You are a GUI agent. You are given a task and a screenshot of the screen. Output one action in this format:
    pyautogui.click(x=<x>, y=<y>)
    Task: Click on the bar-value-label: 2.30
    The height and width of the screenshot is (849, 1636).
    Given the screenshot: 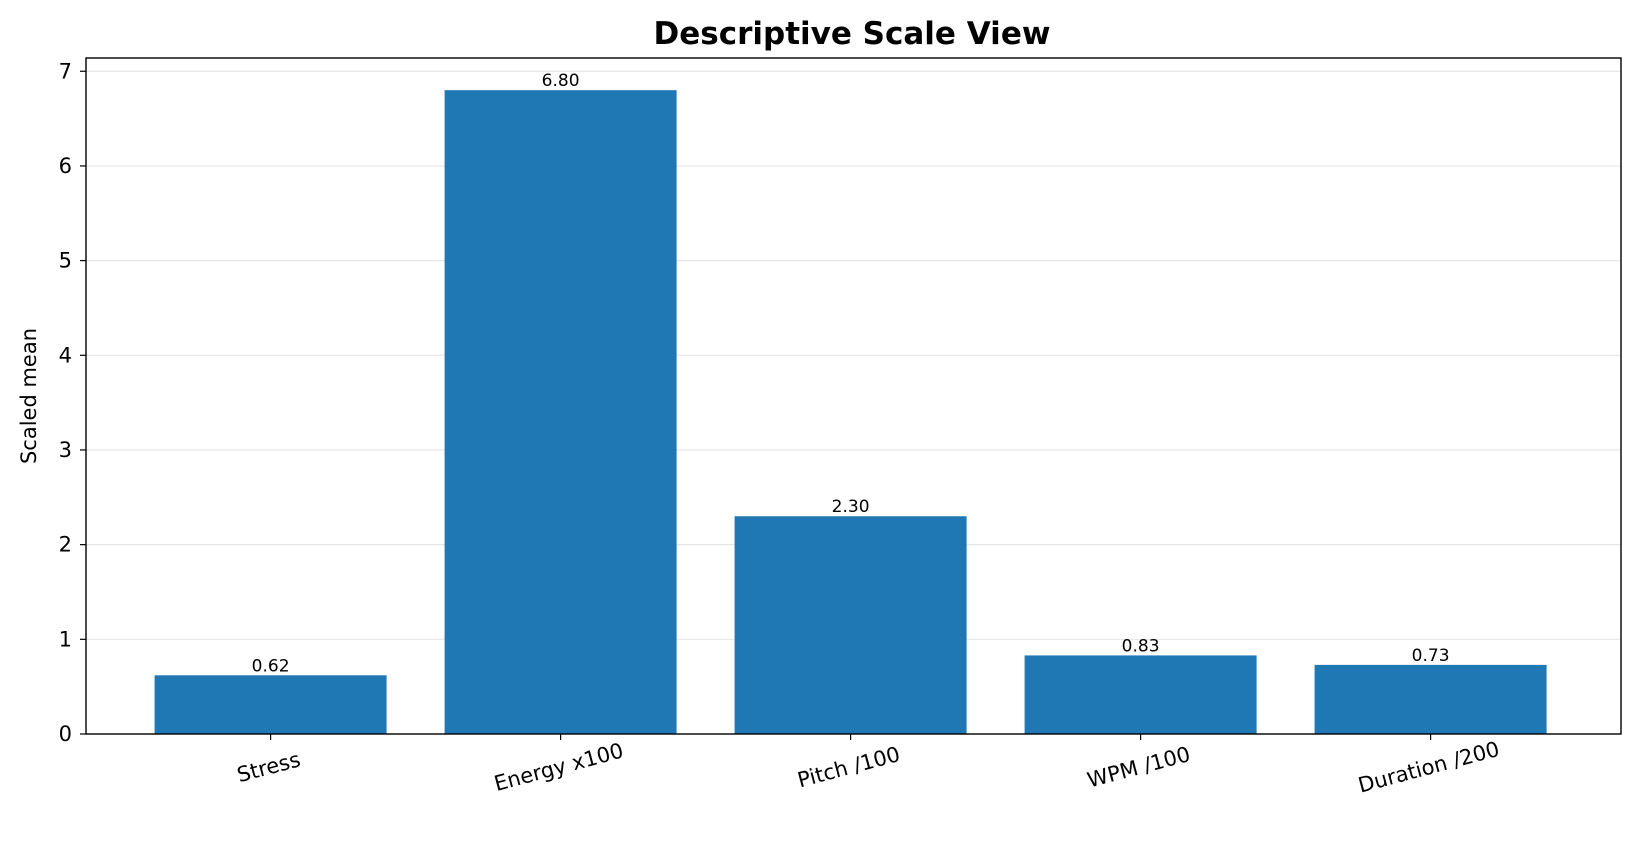 What is the action you would take?
    pyautogui.click(x=851, y=507)
    